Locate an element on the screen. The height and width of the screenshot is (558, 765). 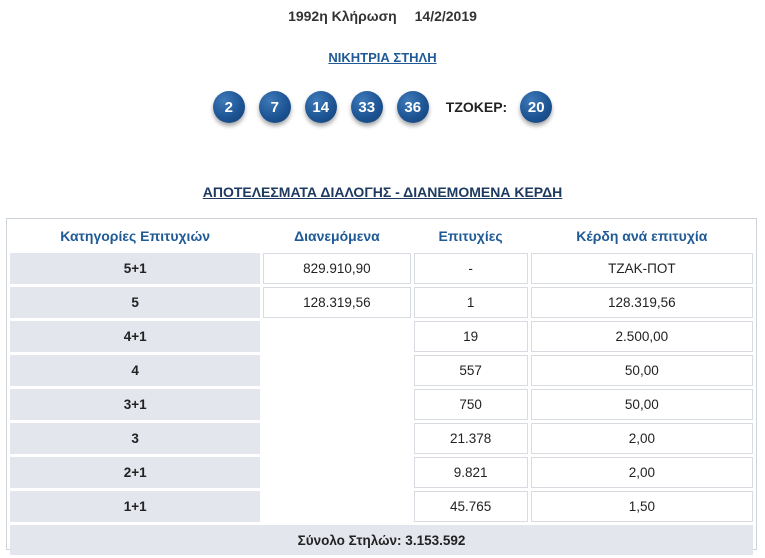
winners-cell: 19 is located at coordinates (470, 336).